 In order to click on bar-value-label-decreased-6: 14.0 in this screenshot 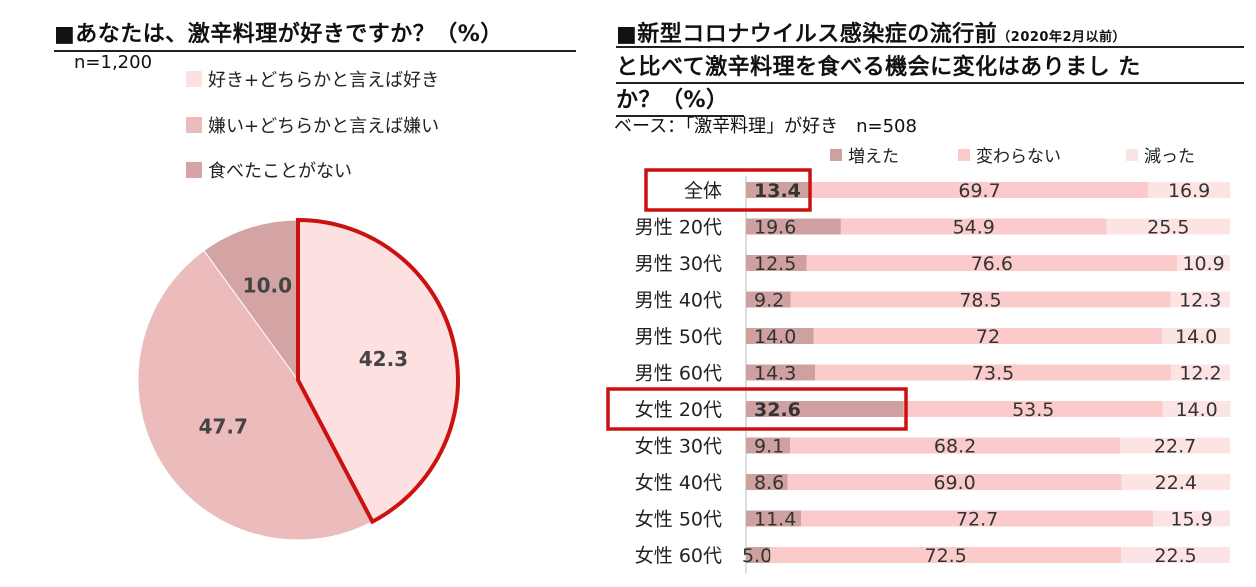, I will do `click(1196, 410)`.